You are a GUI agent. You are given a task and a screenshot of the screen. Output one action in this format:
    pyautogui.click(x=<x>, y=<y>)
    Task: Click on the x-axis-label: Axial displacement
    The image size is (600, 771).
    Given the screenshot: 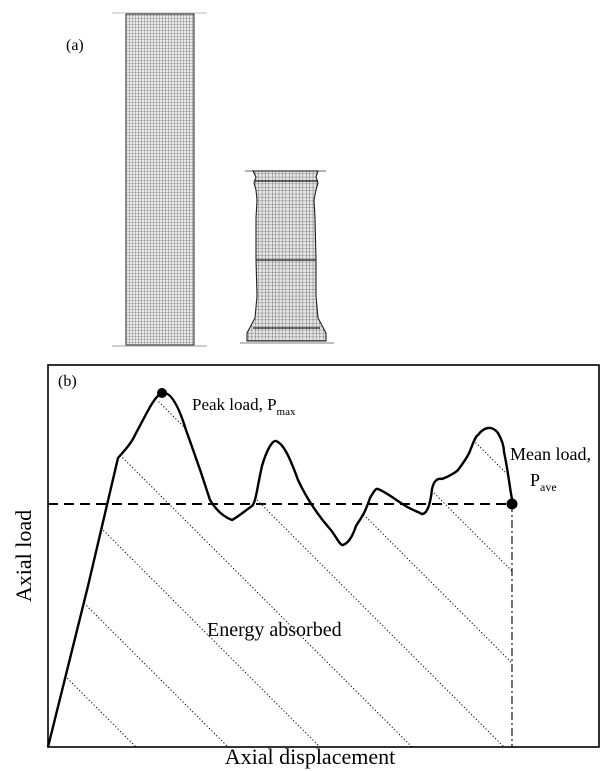 What is the action you would take?
    pyautogui.click(x=310, y=756)
    